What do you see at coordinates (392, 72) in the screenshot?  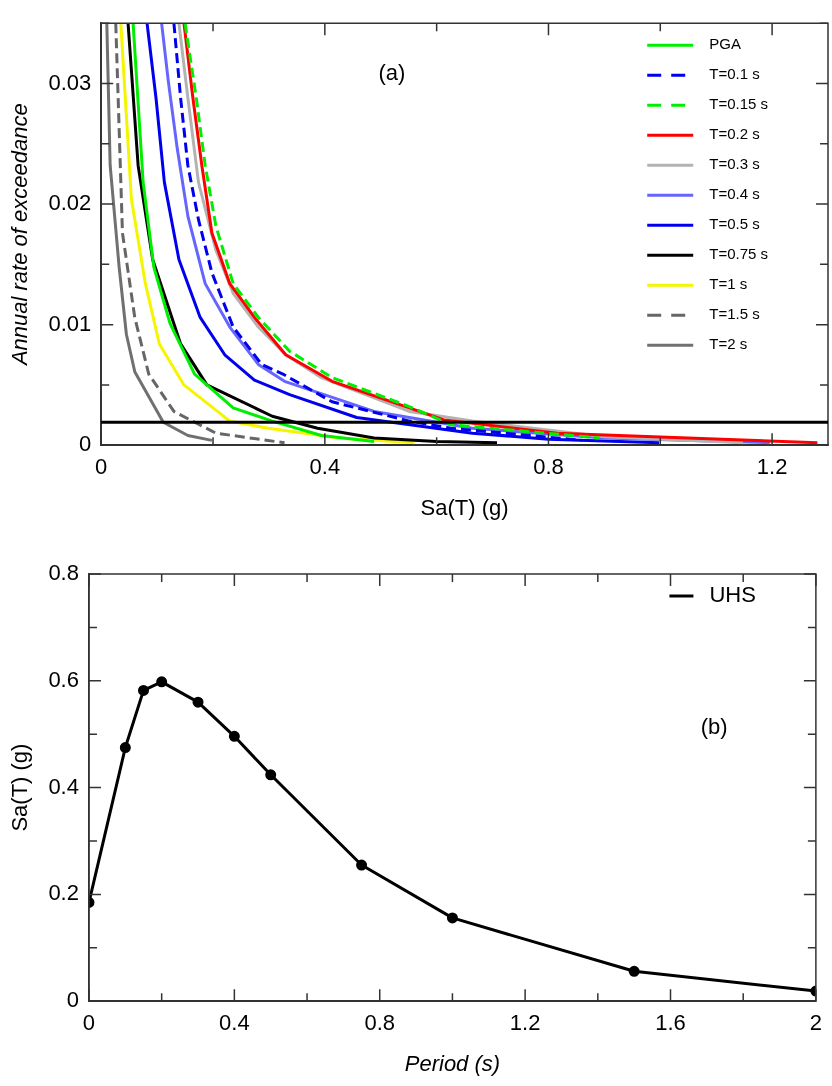 I see `annotation: (a)` at bounding box center [392, 72].